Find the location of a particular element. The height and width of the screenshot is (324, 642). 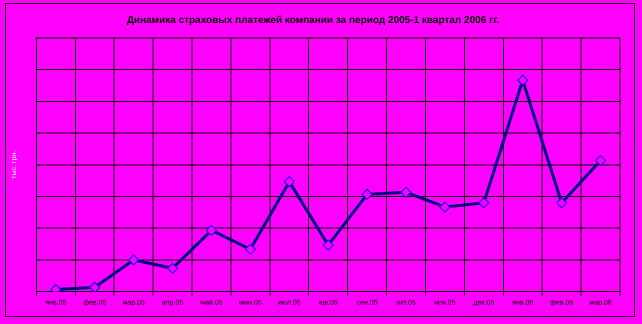

chart-title: Динамика страховых платежей компании за период 2005-1 квартал 2006 гг. is located at coordinates (313, 20).